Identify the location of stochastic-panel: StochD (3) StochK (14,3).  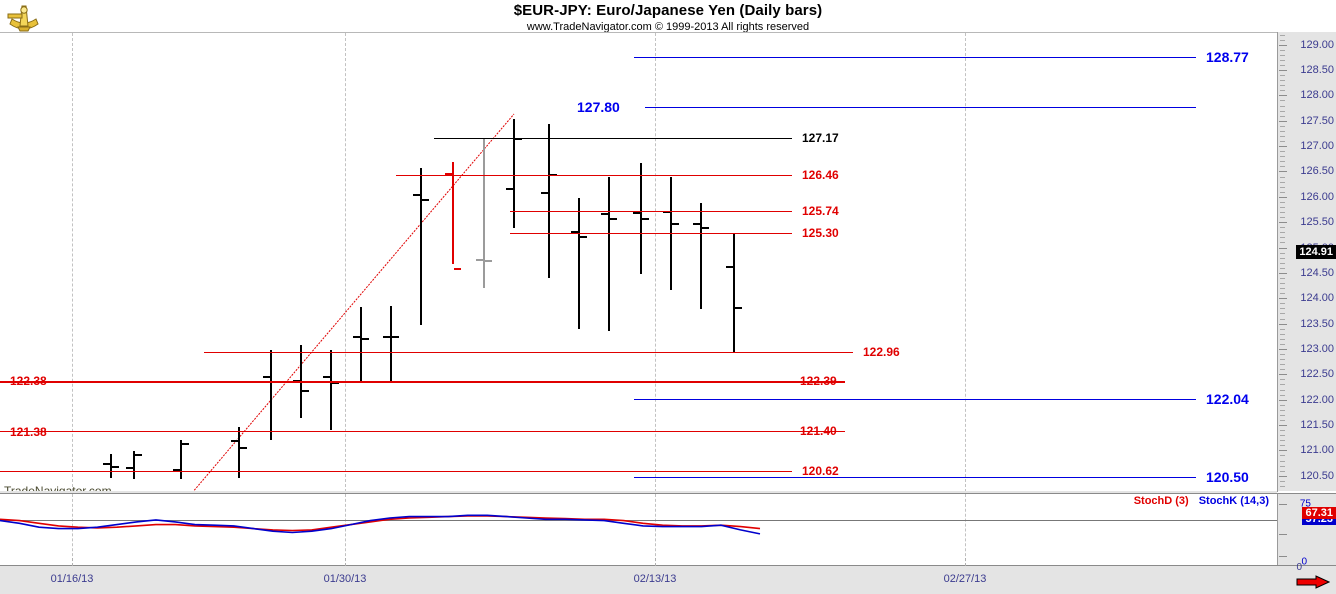
(639, 529).